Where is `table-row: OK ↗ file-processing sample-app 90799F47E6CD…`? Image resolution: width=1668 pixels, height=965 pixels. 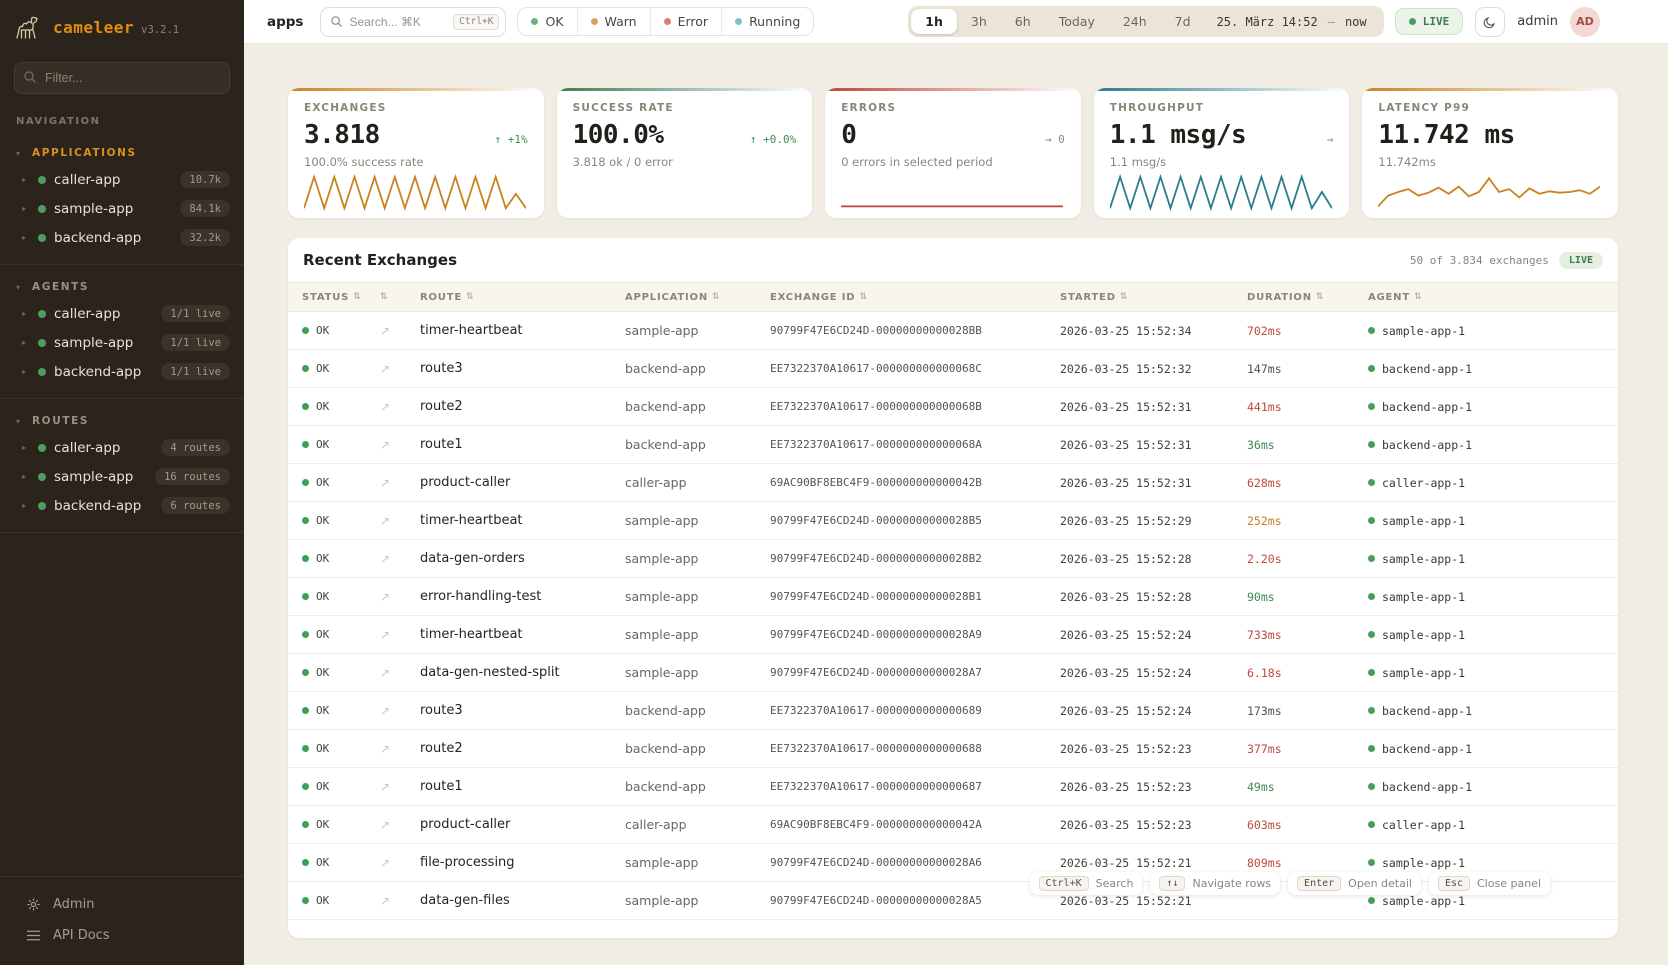
table-row: OK ↗ file-processing sample-app 90799F47E6CD… is located at coordinates (953, 863).